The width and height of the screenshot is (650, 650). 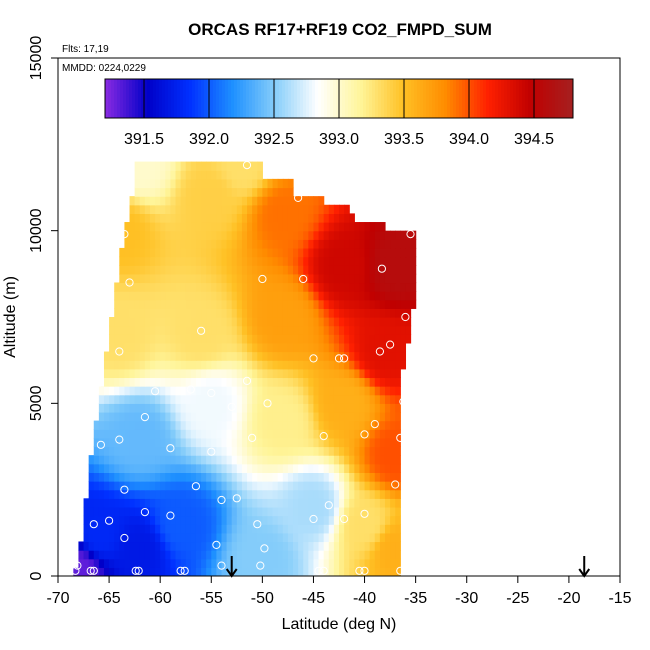 What do you see at coordinates (339, 139) in the screenshot?
I see `colorbar-tick-label: 393.0` at bounding box center [339, 139].